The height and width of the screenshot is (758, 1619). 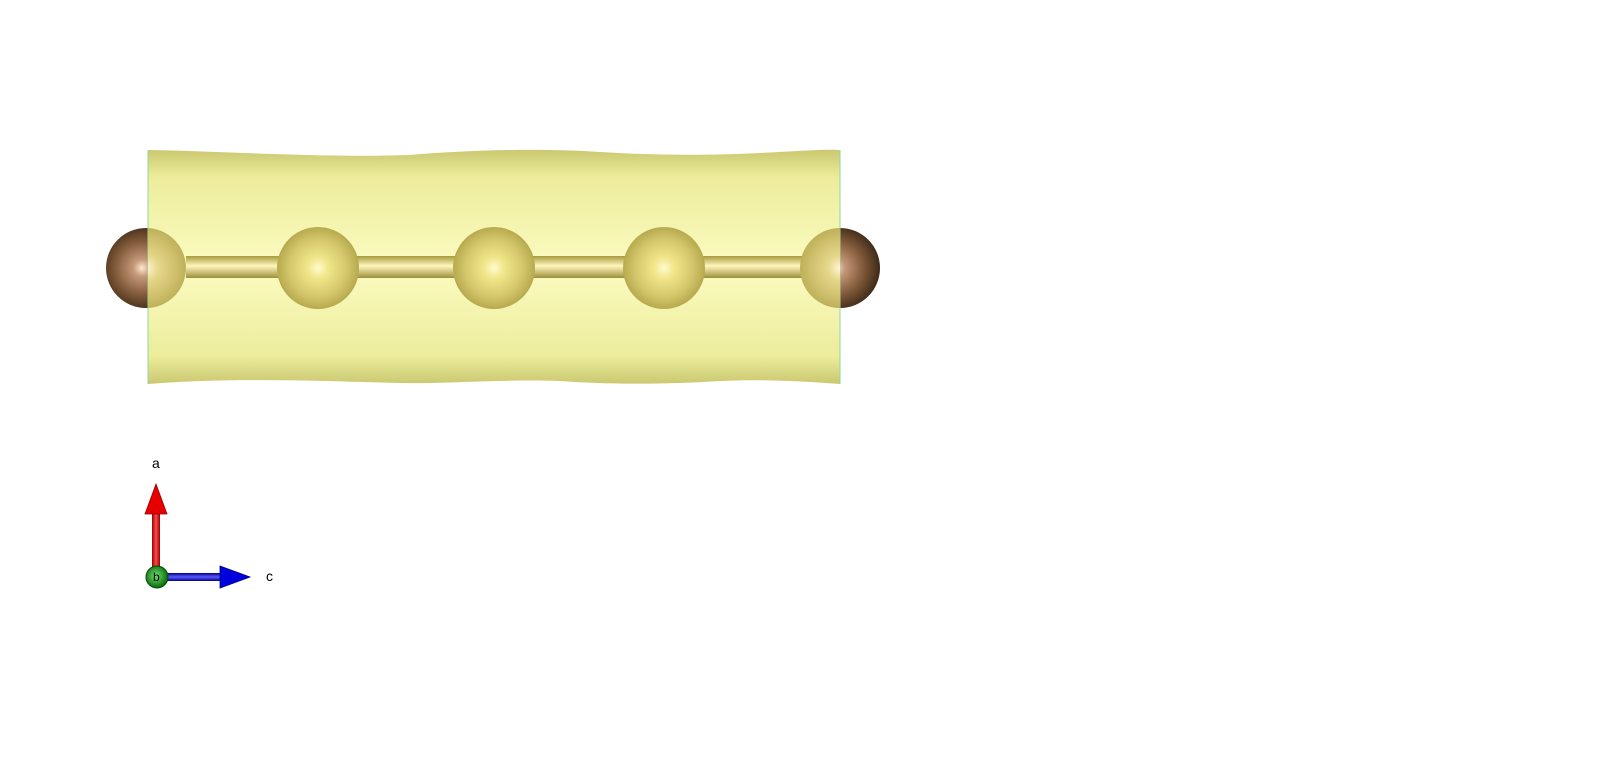 What do you see at coordinates (206, 577) in the screenshot?
I see `axis-c-arrow` at bounding box center [206, 577].